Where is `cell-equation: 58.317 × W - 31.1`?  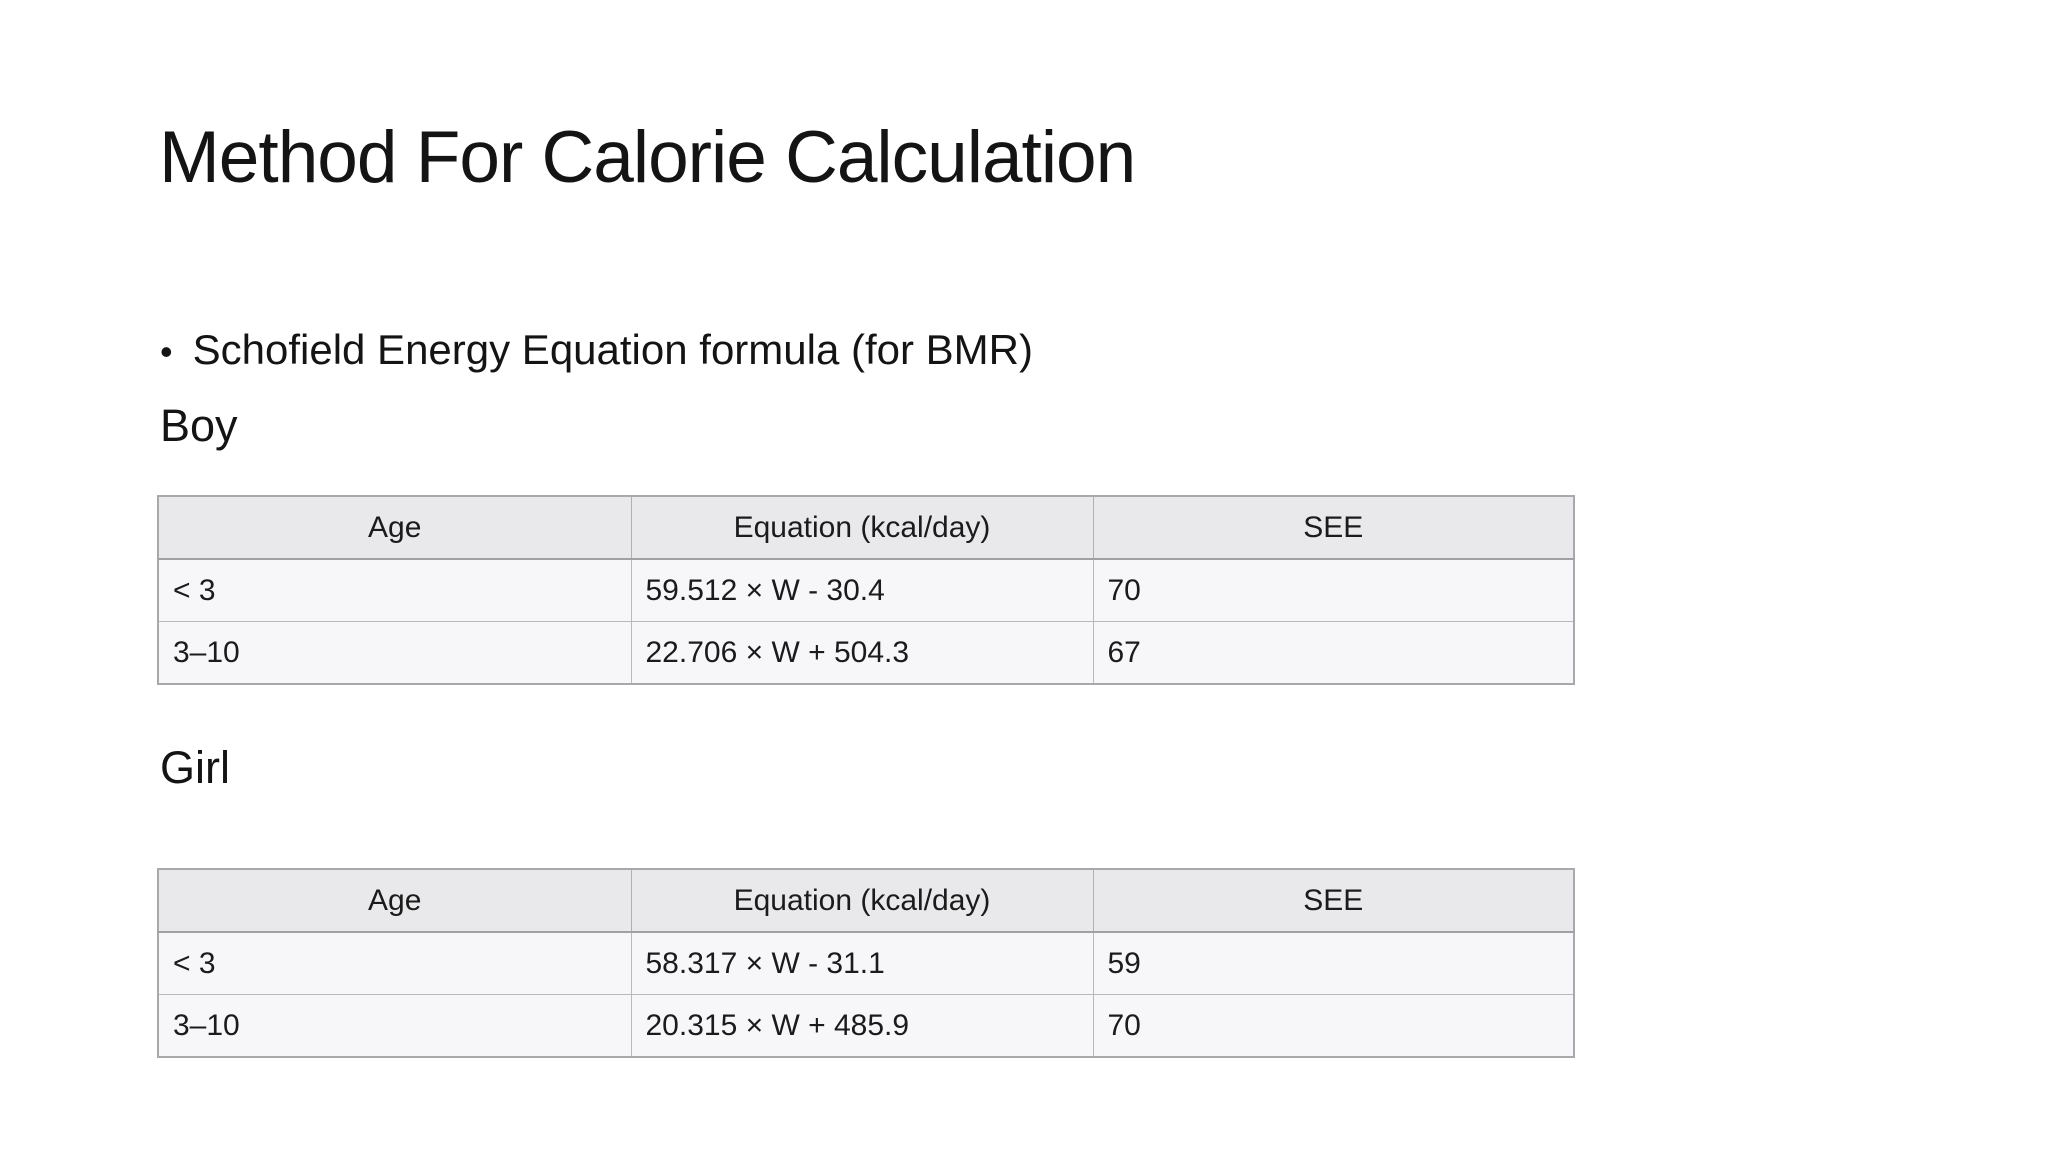
cell-equation: 58.317 × W - 31.1 is located at coordinates (862, 963).